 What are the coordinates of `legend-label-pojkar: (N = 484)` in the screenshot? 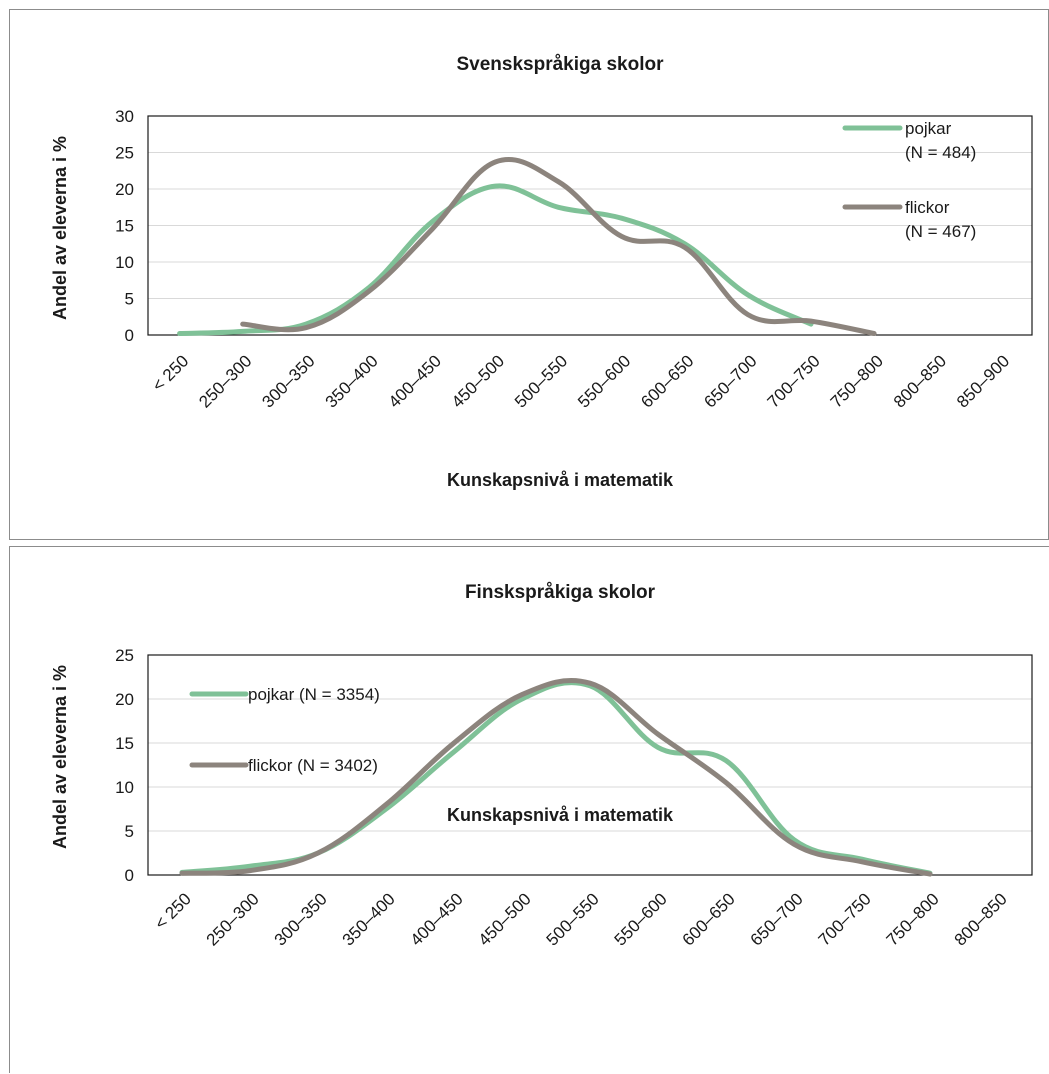 It's located at (940, 152).